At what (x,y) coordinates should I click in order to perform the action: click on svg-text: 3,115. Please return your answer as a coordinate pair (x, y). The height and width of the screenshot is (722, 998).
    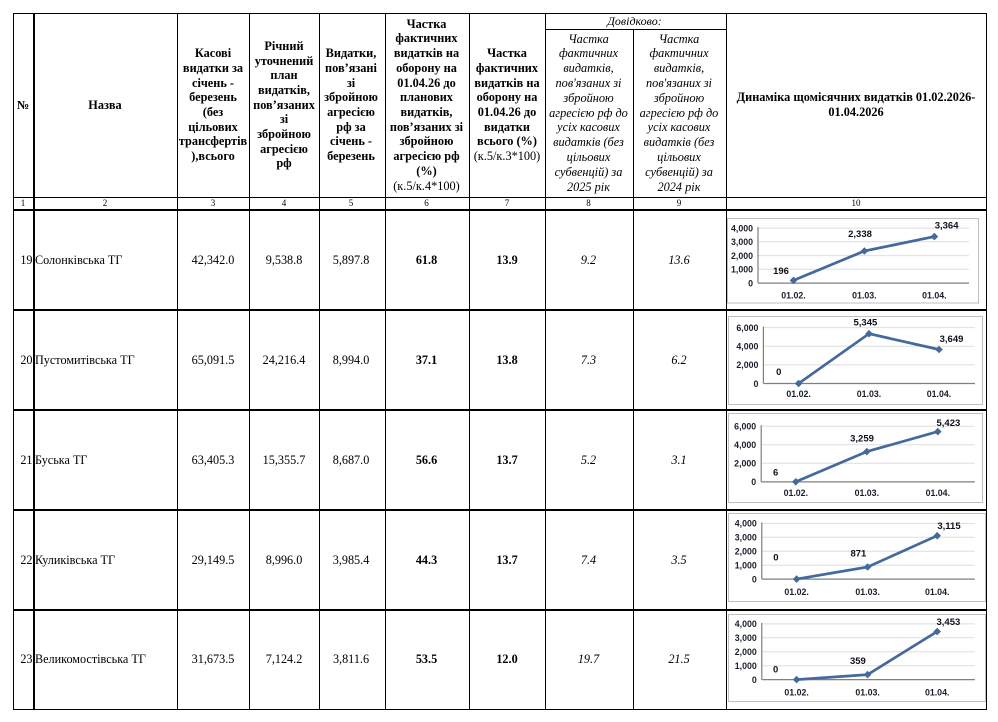
    Looking at the image, I should click on (949, 526).